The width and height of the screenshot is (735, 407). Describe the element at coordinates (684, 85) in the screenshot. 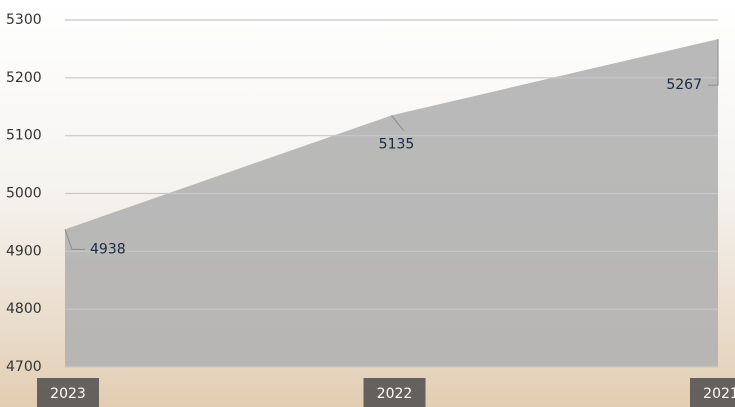

I see `data-label: 5267` at that location.